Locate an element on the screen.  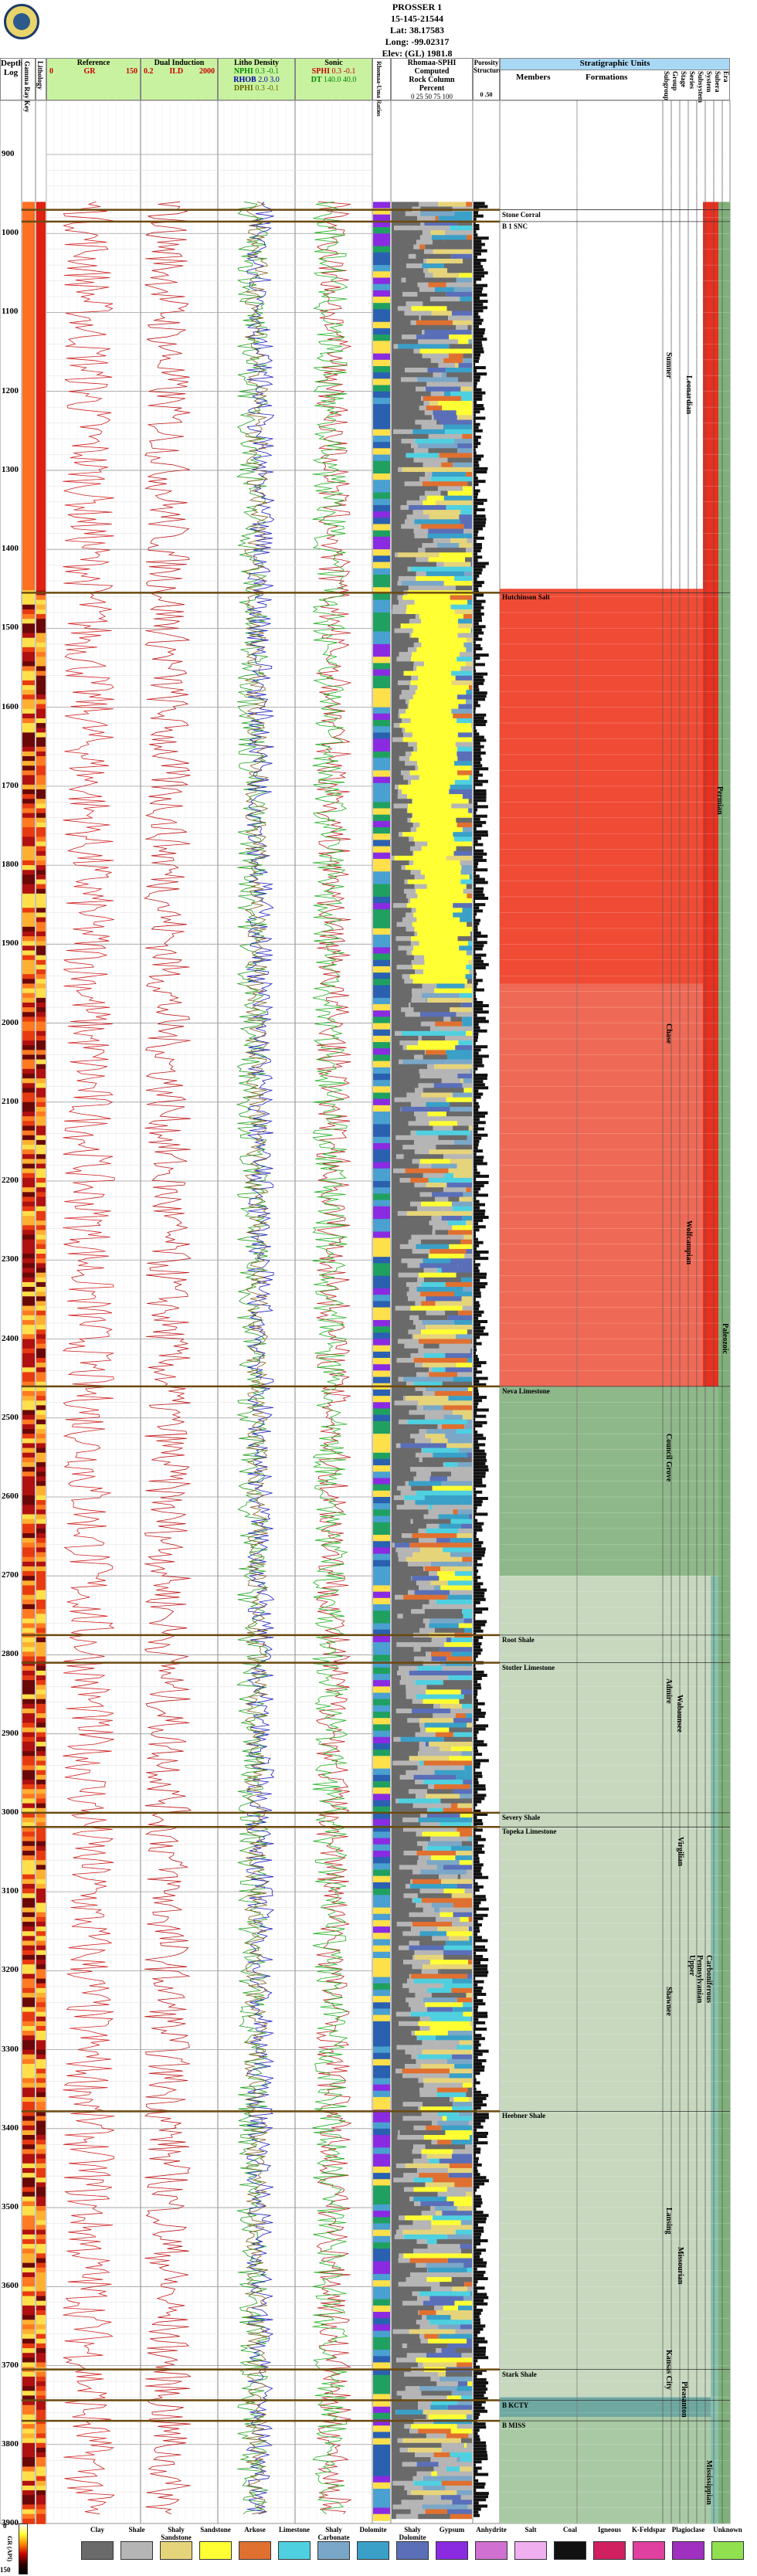
sonic-c2: DT 140.0 40.0 is located at coordinates (334, 80).